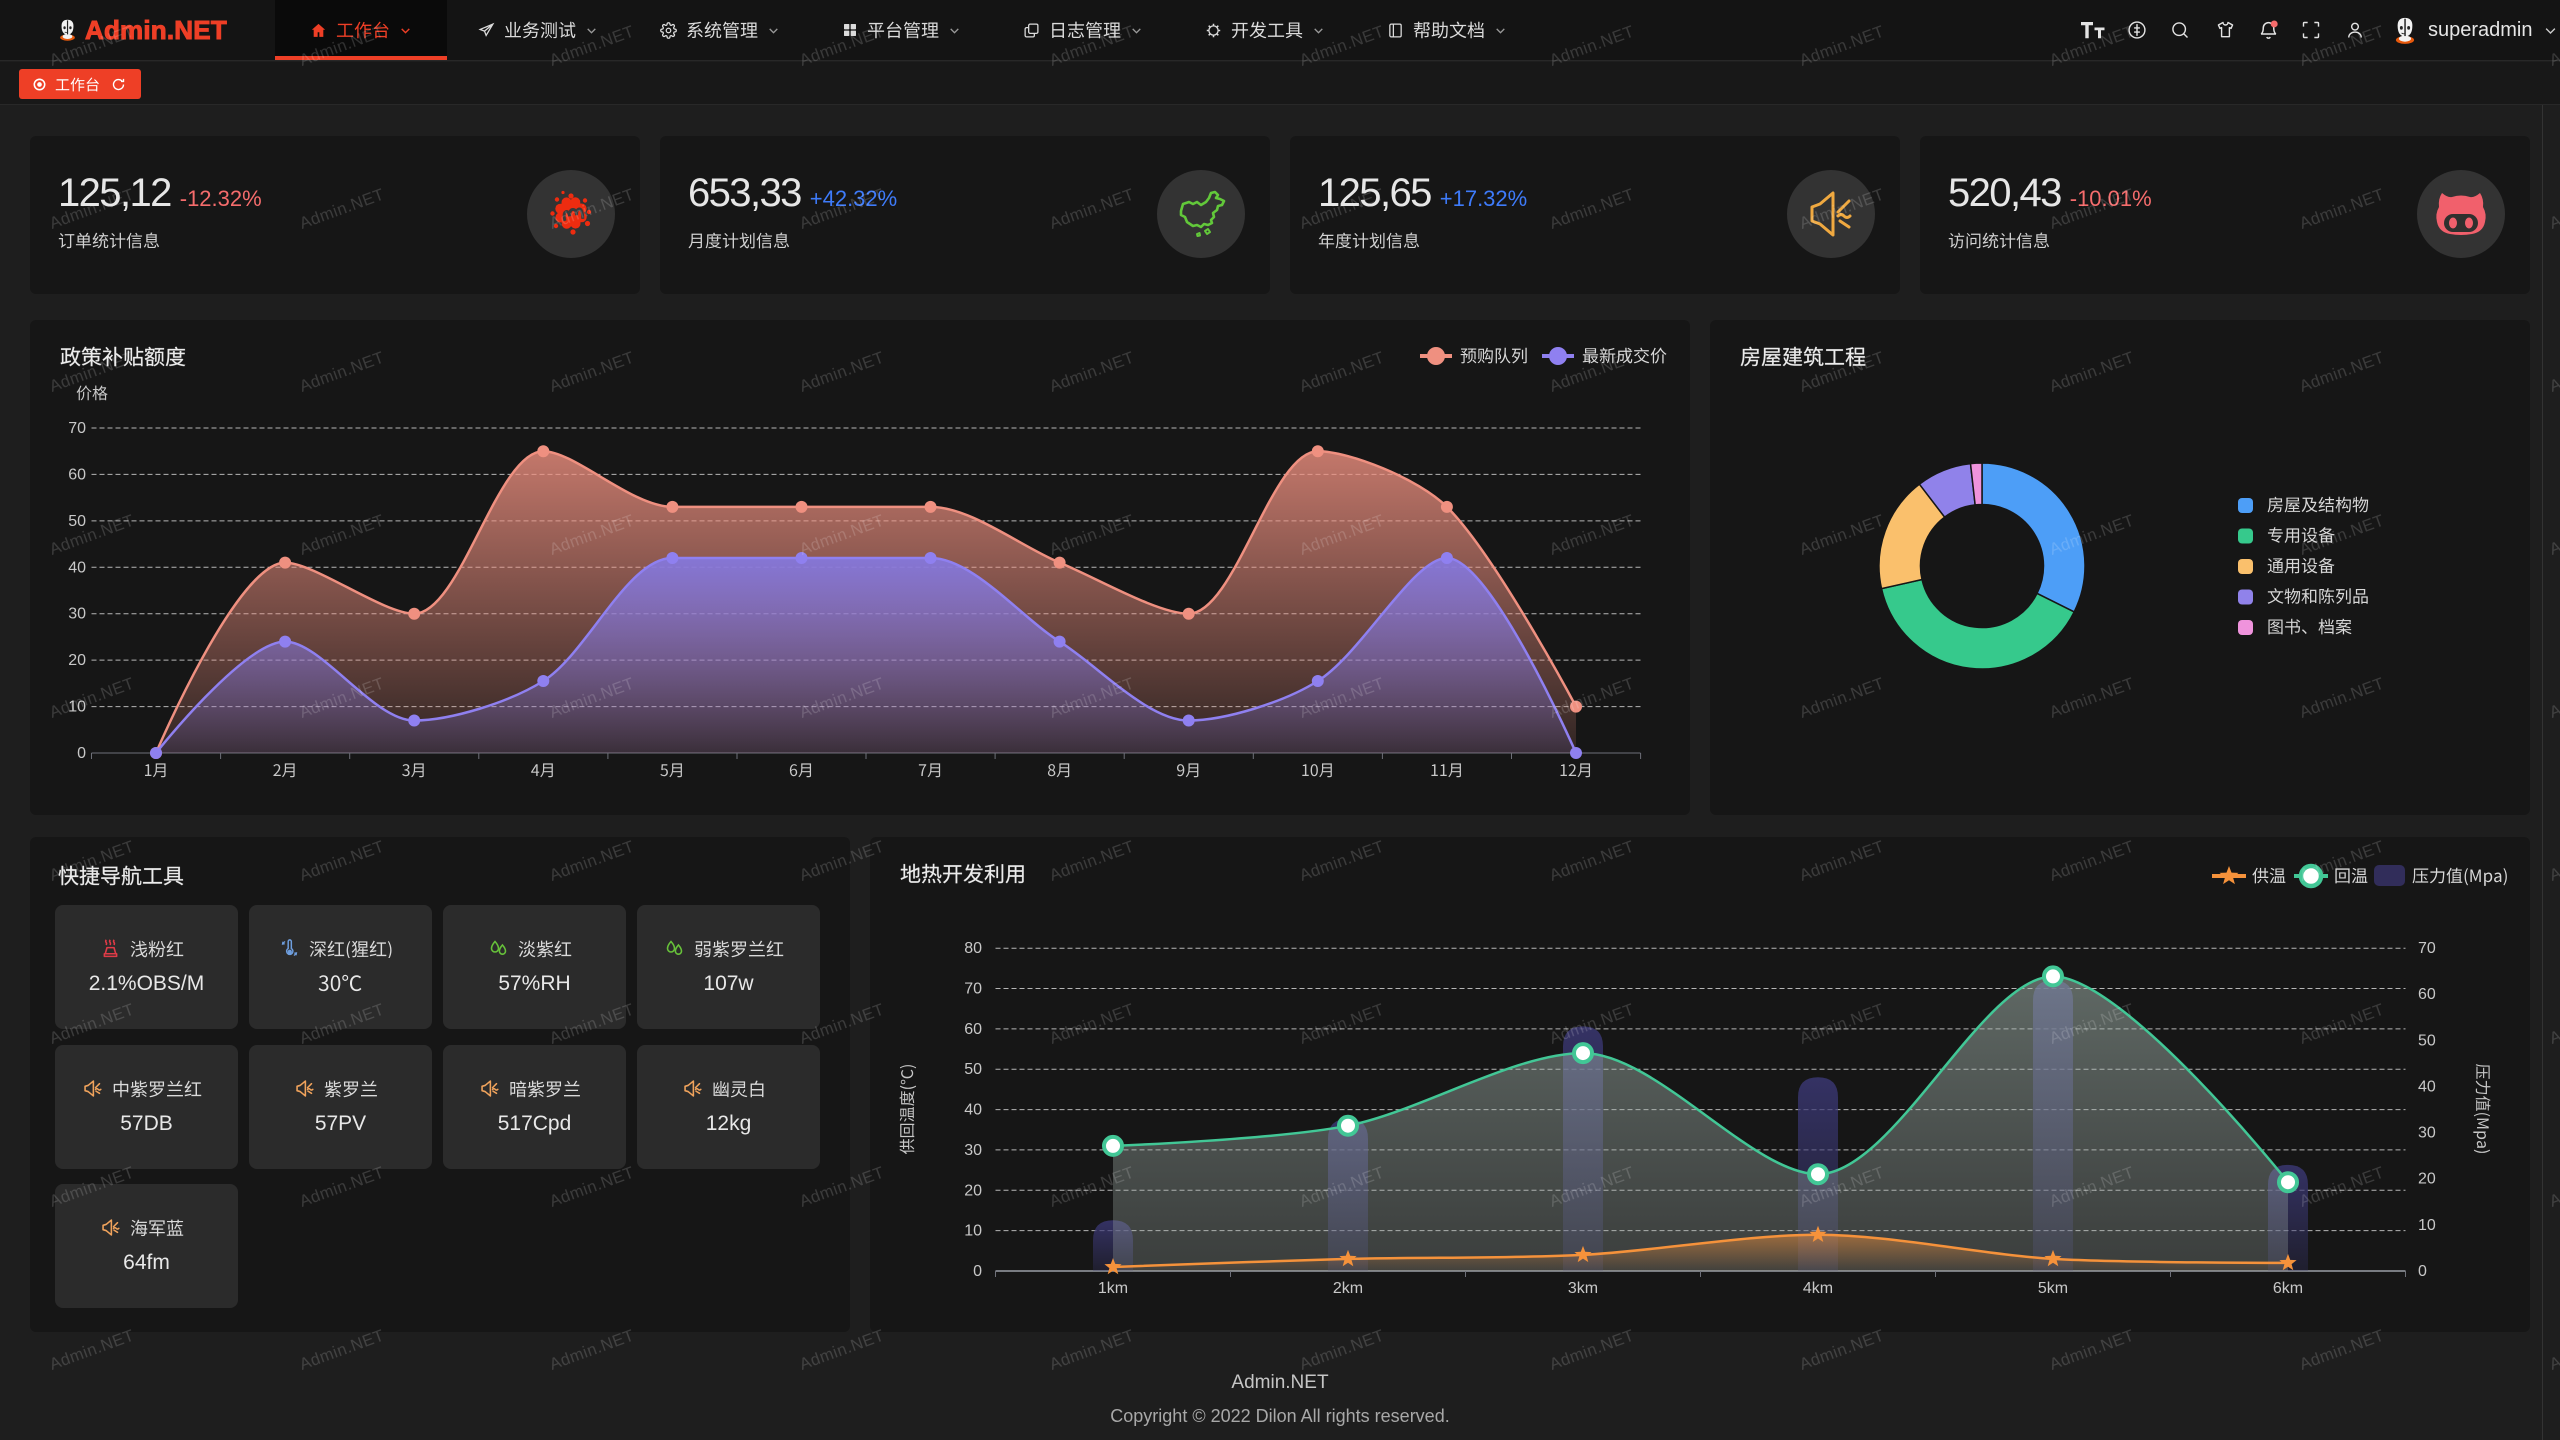  What do you see at coordinates (1348, 1288) in the screenshot?
I see `svg-text: 2km` at bounding box center [1348, 1288].